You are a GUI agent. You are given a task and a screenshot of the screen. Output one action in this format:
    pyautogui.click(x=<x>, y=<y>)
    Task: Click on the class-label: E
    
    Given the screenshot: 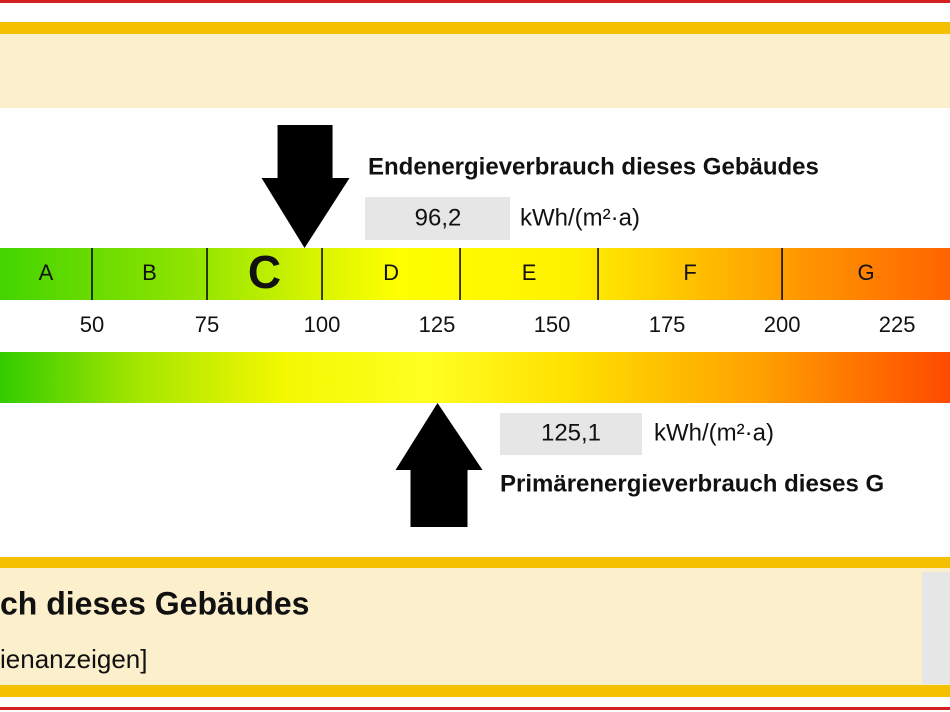 What is the action you would take?
    pyautogui.click(x=529, y=272)
    